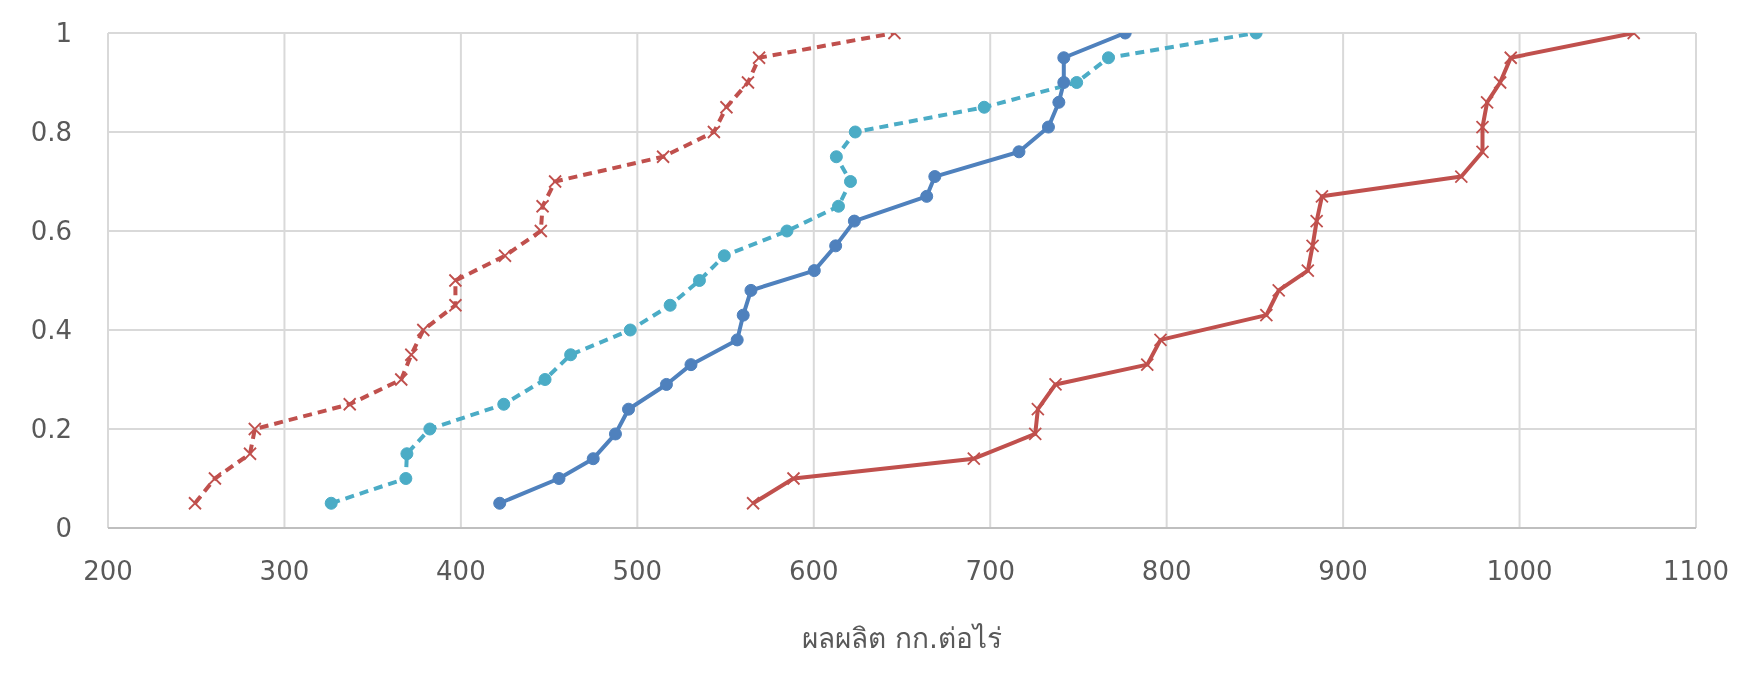 The height and width of the screenshot is (679, 1744). What do you see at coordinates (637, 571) in the screenshot?
I see `x-tick-label: 500` at bounding box center [637, 571].